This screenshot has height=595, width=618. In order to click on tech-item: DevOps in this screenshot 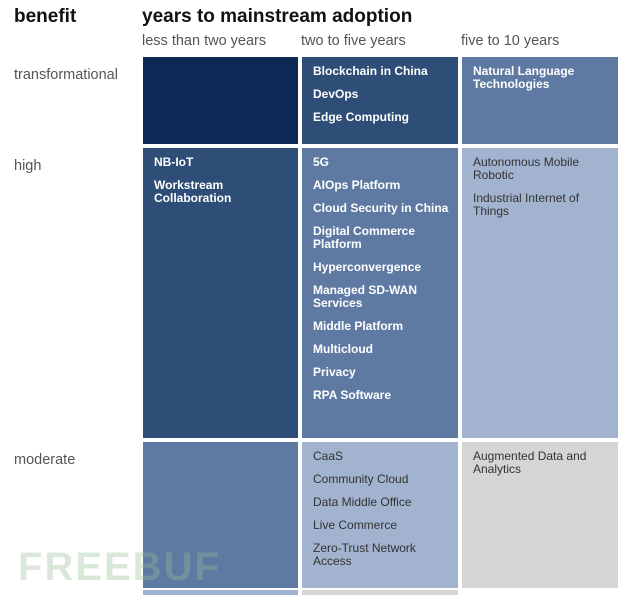, I will do `click(336, 94)`.